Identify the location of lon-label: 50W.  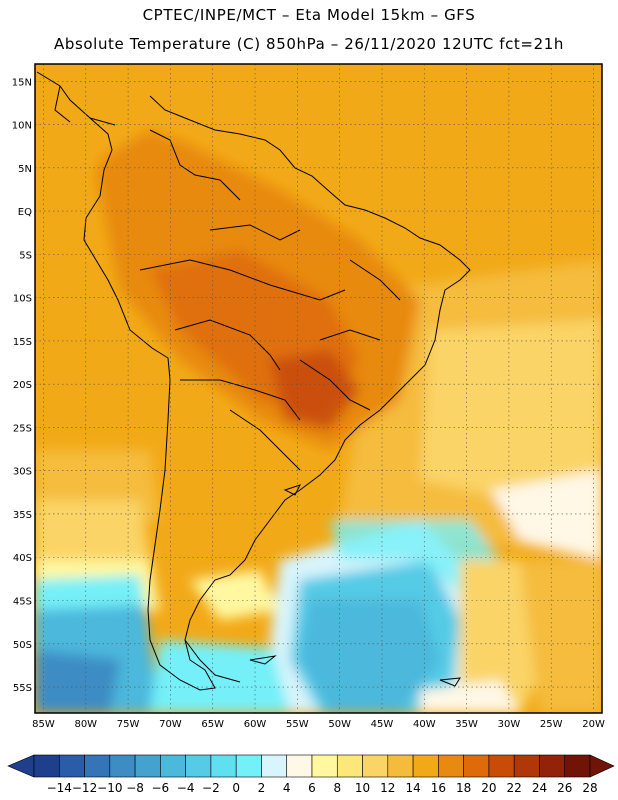
(339, 724).